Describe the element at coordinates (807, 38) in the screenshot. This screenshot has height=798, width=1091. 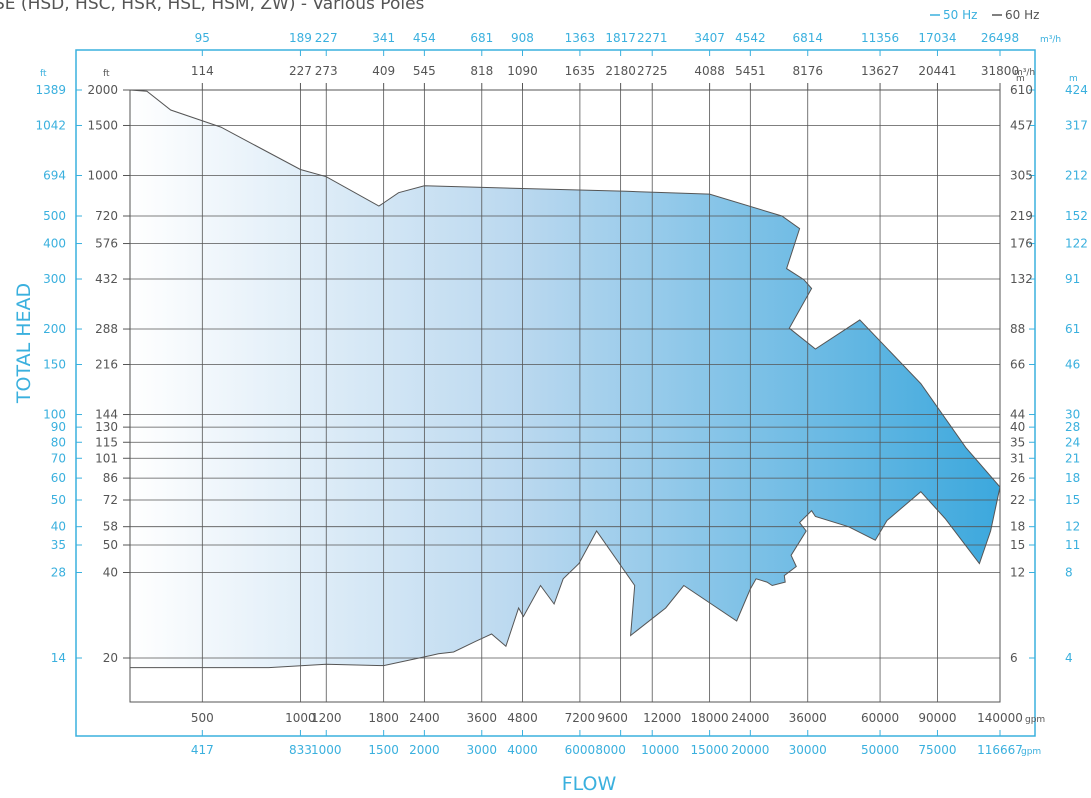
I see `x-tick-label-top-50hz: 6814` at that location.